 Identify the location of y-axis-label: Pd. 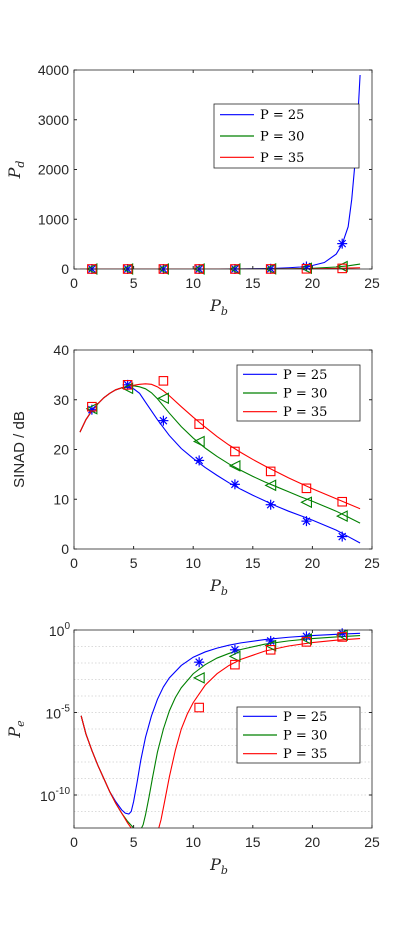
(16, 170).